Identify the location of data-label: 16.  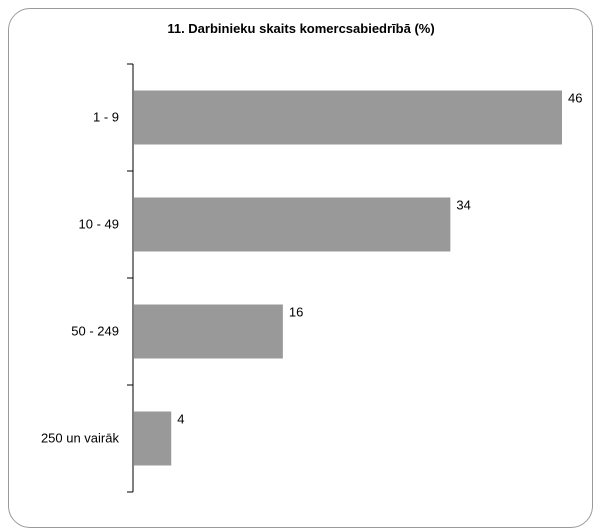
(296, 312).